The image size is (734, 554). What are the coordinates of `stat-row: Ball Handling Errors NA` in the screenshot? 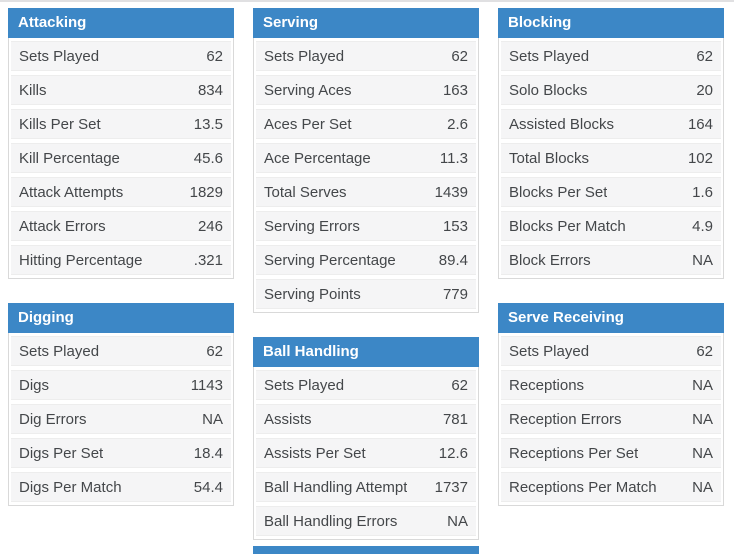 It's located at (366, 521).